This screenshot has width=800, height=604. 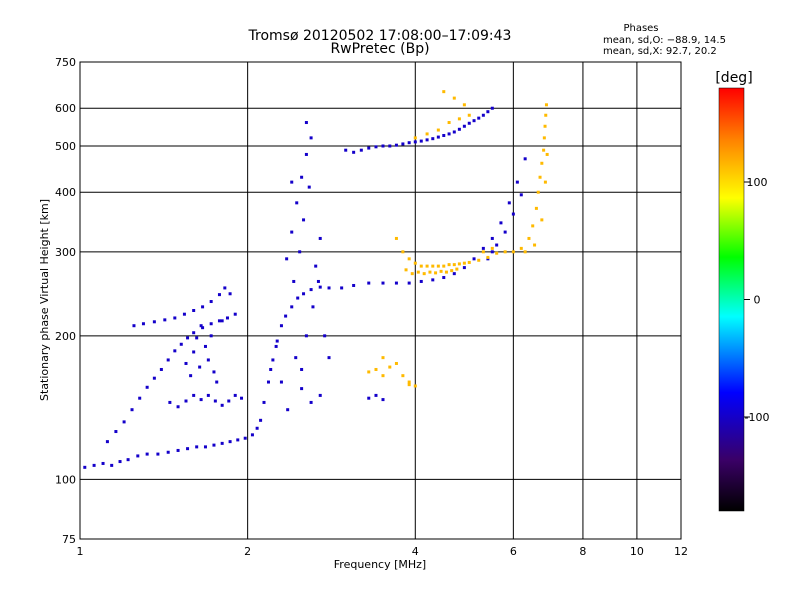 What do you see at coordinates (379, 49) in the screenshot?
I see `chart-subtitle: RwPretec (Bp)` at bounding box center [379, 49].